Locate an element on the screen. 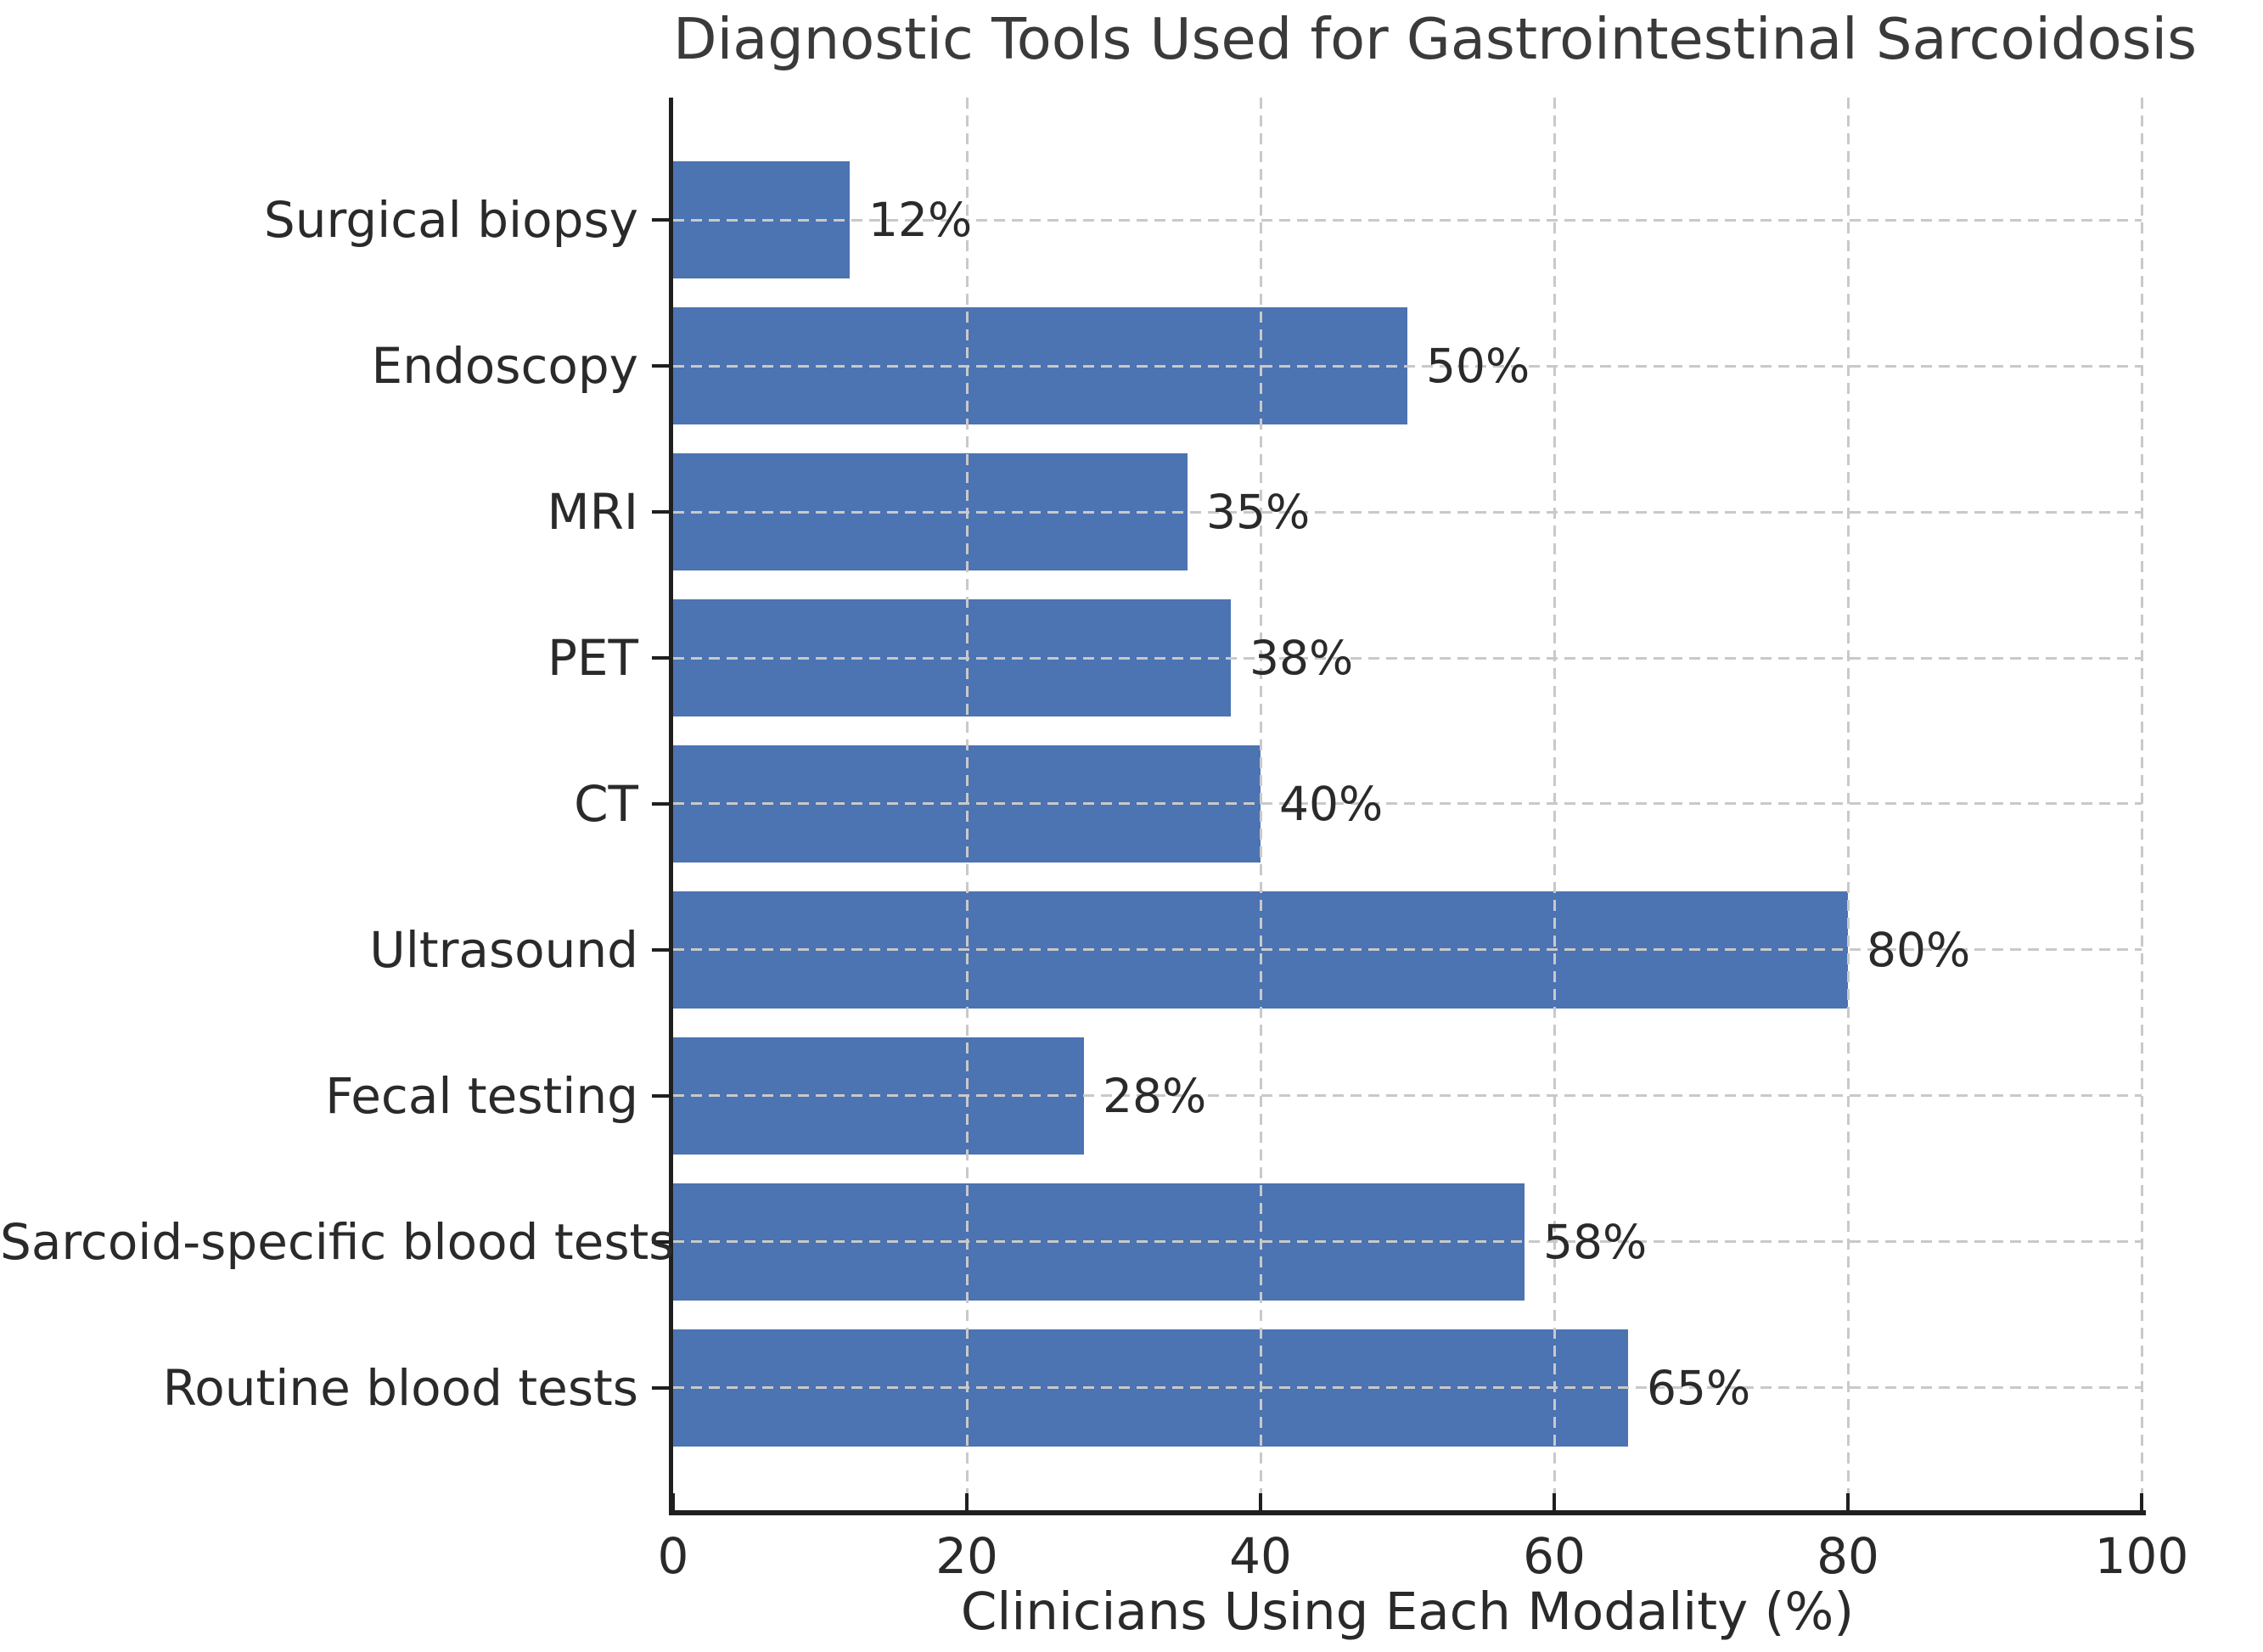  bar-value-label: 80% is located at coordinates (1919, 950).